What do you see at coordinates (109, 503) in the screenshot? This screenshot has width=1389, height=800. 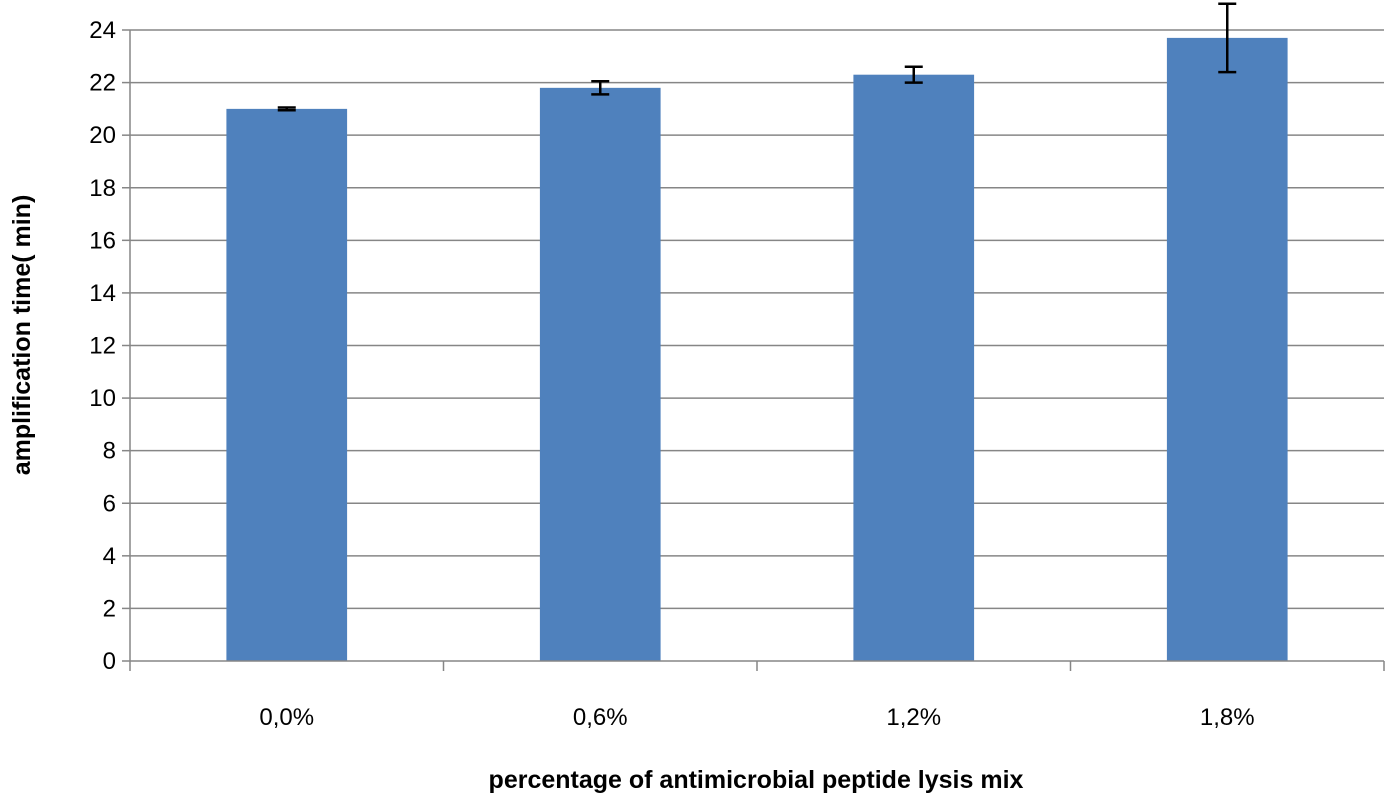 I see `y-tick-label: 6` at bounding box center [109, 503].